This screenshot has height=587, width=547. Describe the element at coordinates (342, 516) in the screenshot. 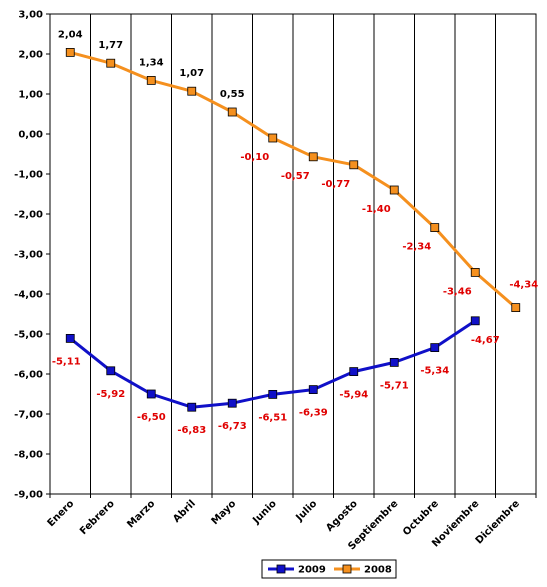

I see `x-tick-label: Agosto` at that location.